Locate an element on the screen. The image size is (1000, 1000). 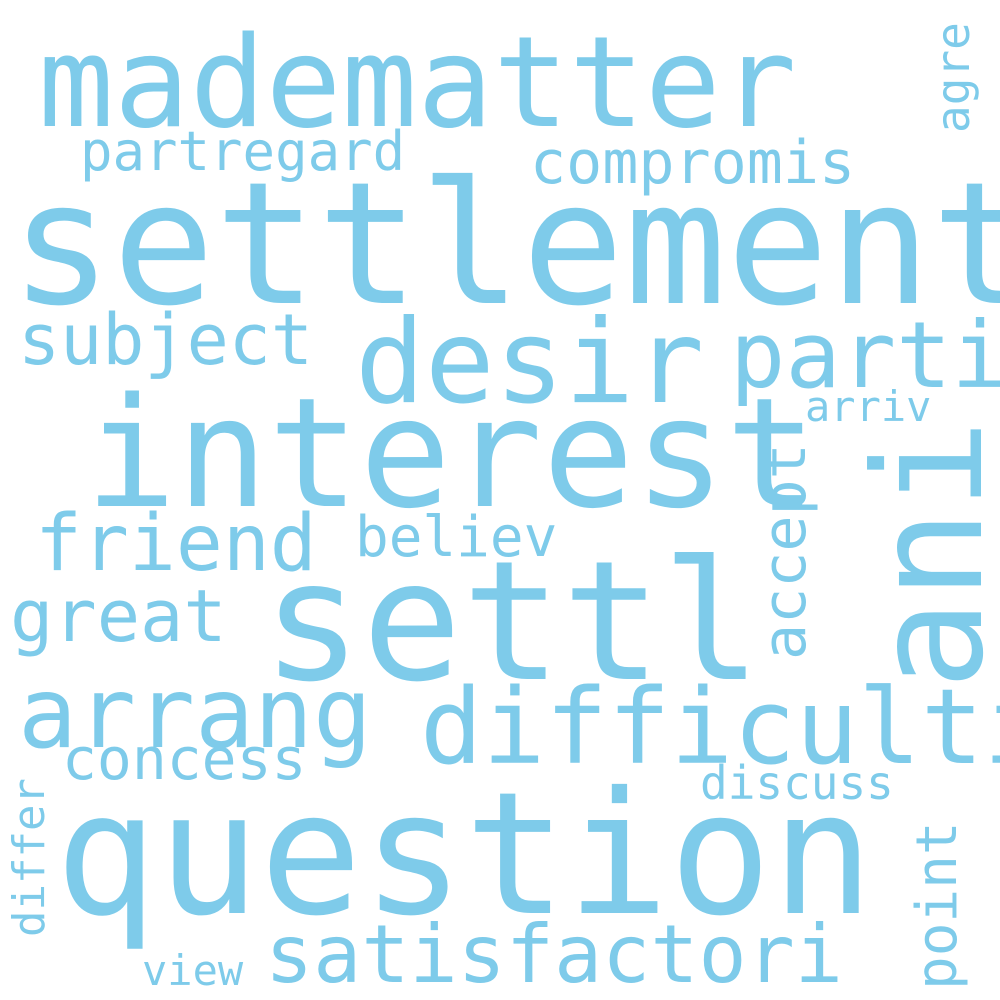
word-arrang: arrang is located at coordinates (195, 714).